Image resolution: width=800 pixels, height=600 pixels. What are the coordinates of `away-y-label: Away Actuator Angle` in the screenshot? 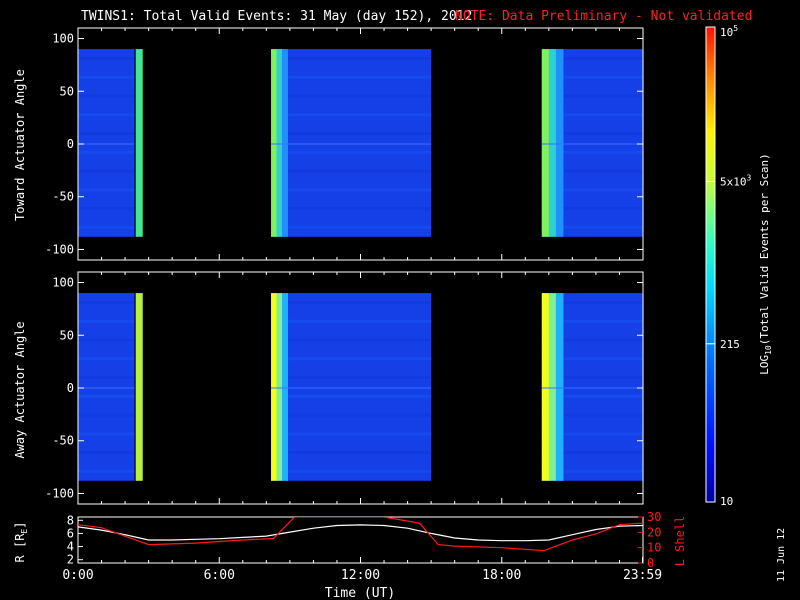 It's located at (20, 389).